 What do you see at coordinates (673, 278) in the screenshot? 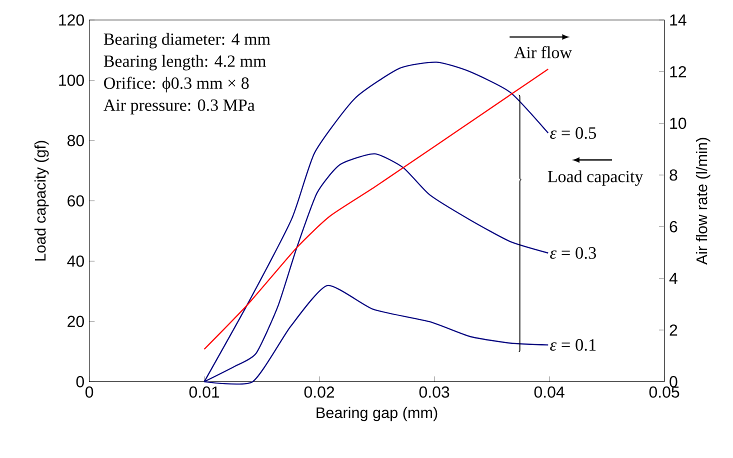
I see `y2-tick-label: 4` at bounding box center [673, 278].